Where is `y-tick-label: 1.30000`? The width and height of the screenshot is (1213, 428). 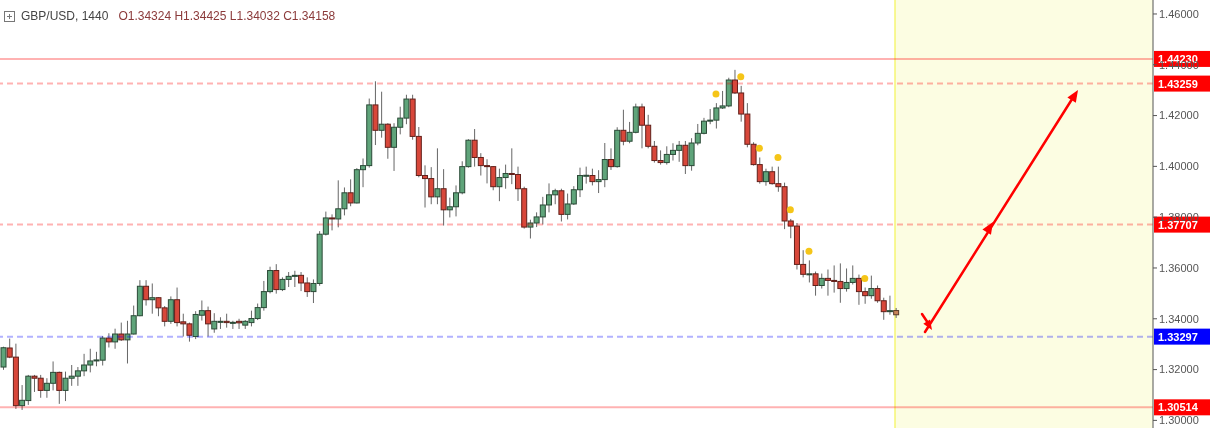 y-tick-label: 1.30000 is located at coordinates (1179, 420).